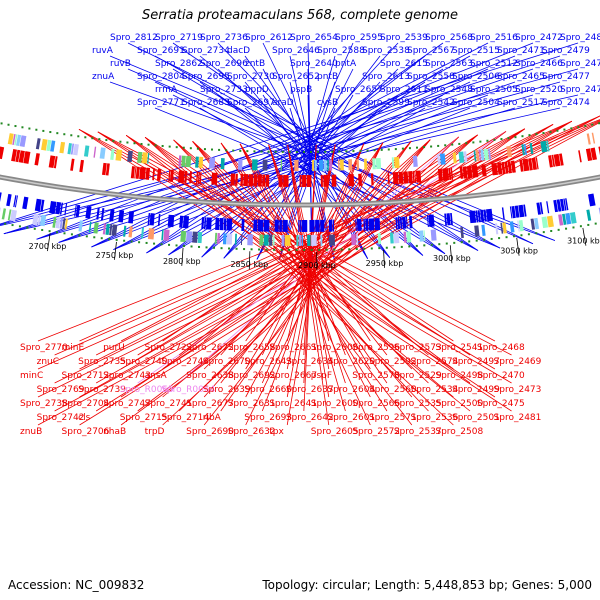 The width and height of the screenshot is (600, 600). I want to click on gene-label: Spro_2592, so click(393, 362).